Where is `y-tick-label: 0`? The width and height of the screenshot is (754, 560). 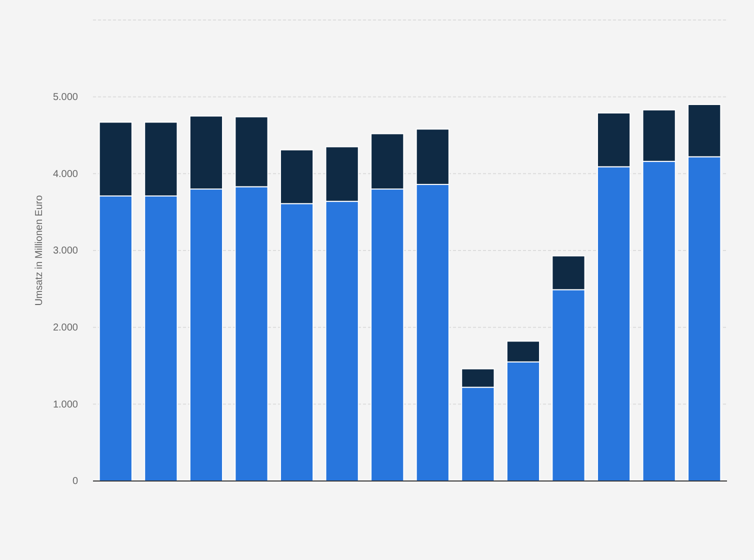 y-tick-label: 0 is located at coordinates (75, 482).